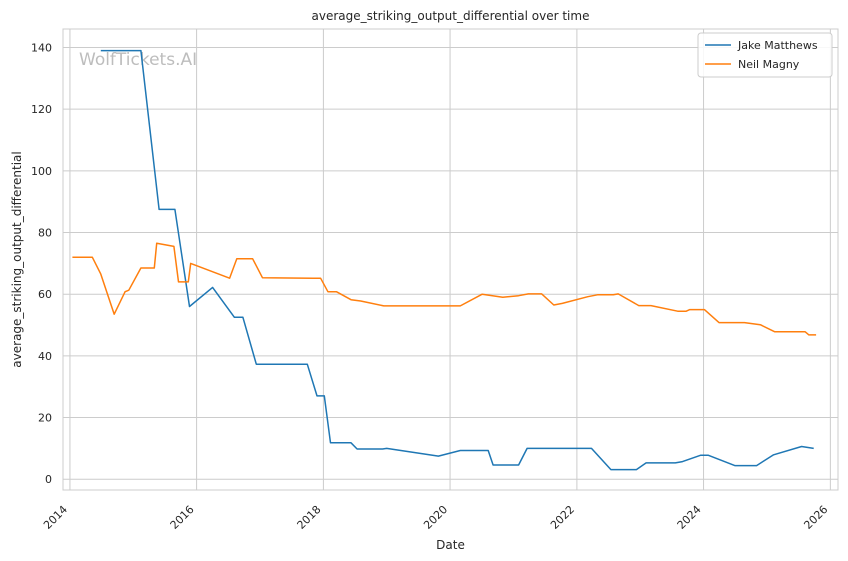 This screenshot has width=848, height=561. I want to click on watermark: WolfTickets.AI, so click(138, 60).